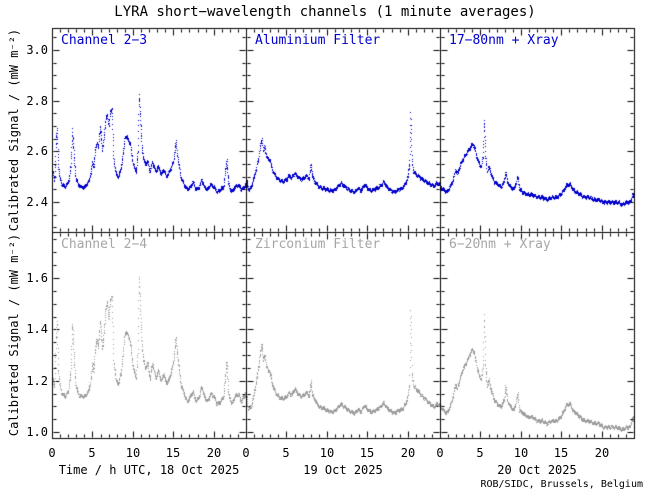 This screenshot has height=500, width=650. Describe the element at coordinates (537, 470) in the screenshot. I see `x-axis-label-day3: 20 Oct 2025` at that location.